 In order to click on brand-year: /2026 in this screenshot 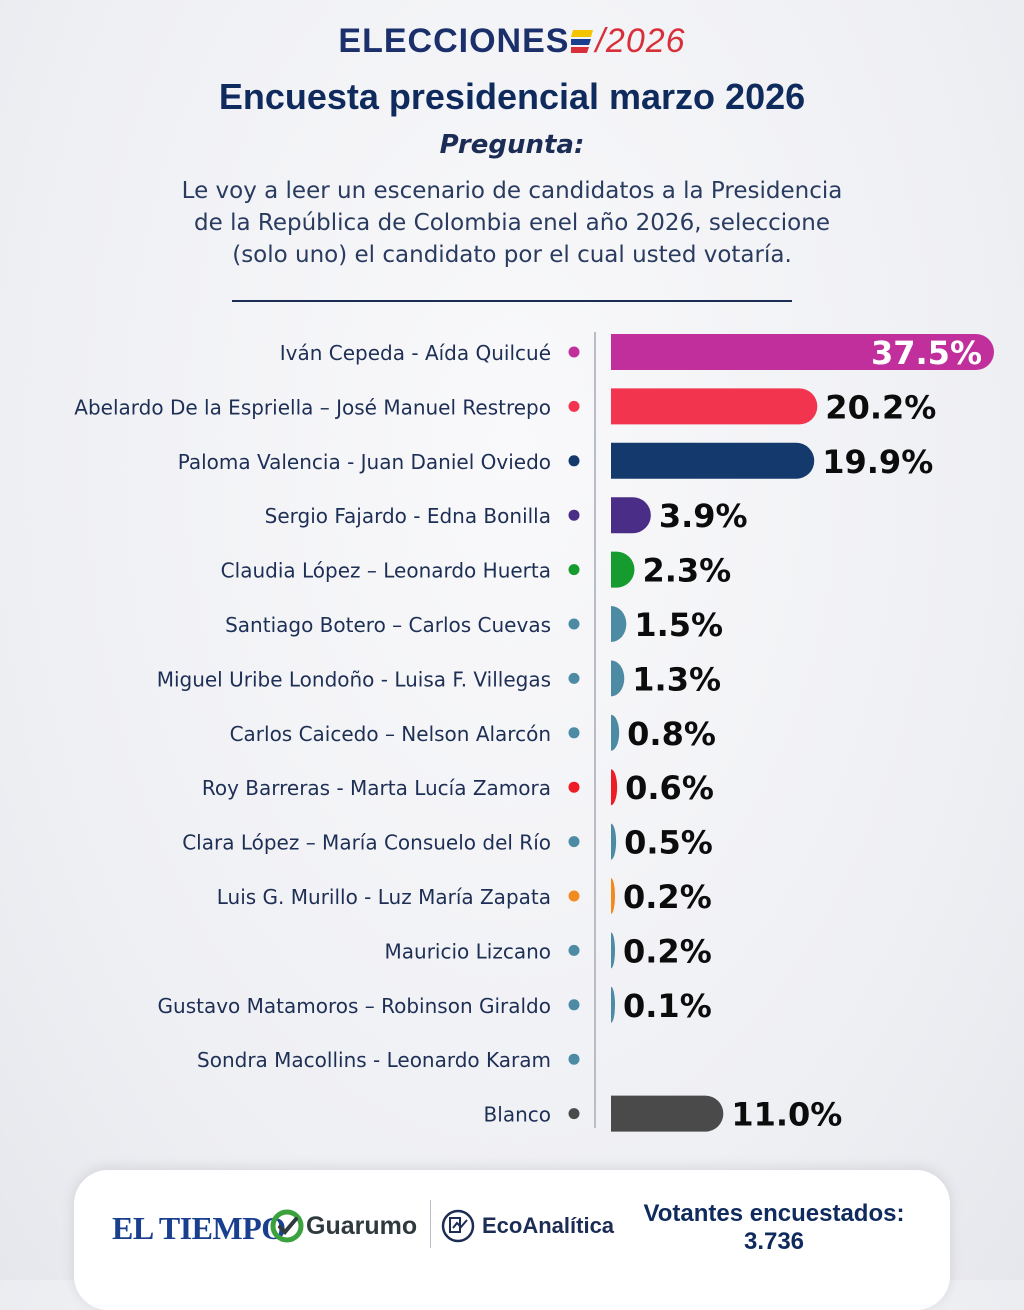, I will do `click(640, 41)`.